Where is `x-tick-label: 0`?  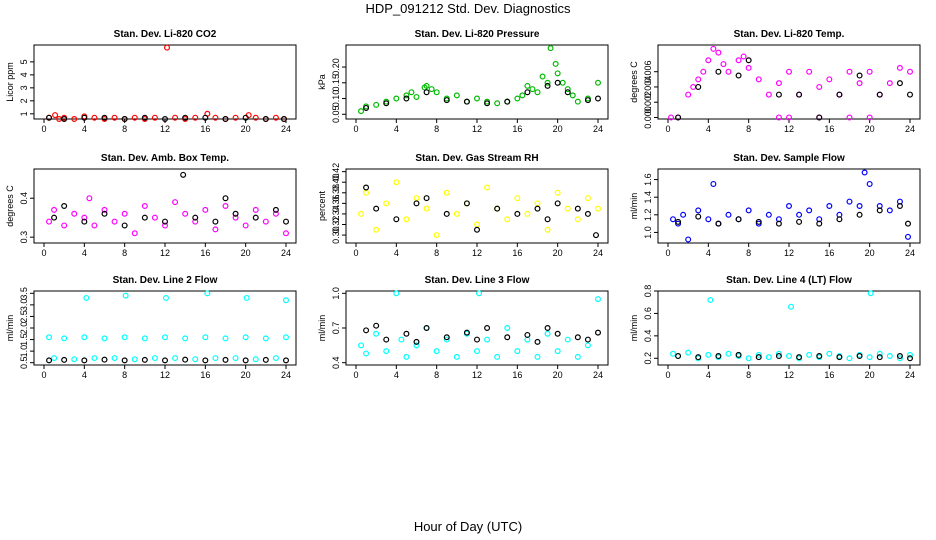
x-tick-label: 0 is located at coordinates (43, 253).